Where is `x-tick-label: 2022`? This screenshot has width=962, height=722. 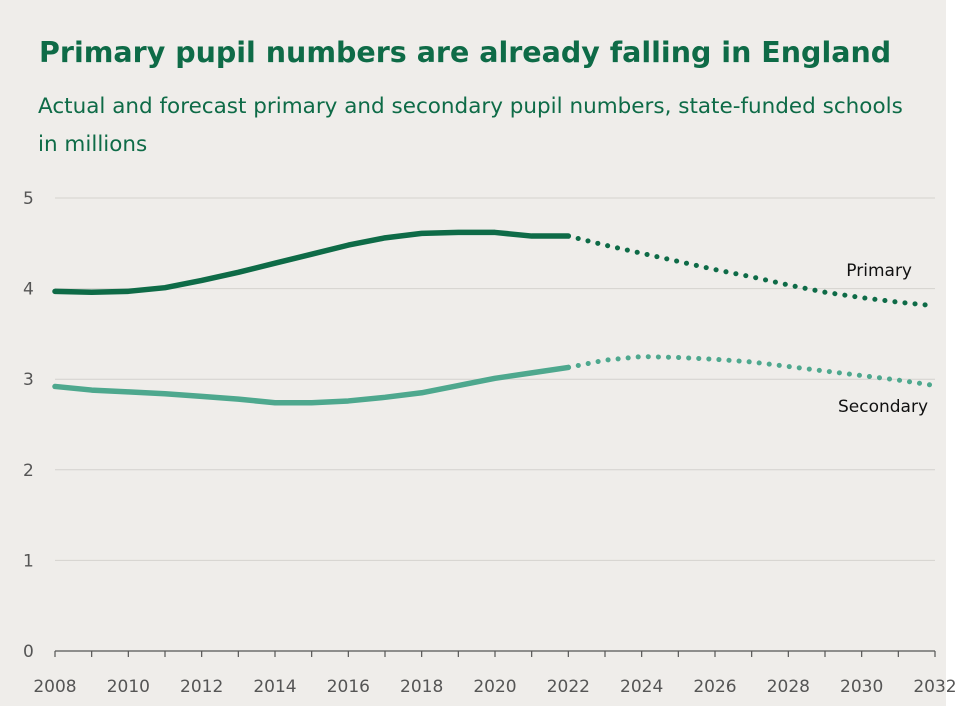
x-tick-label: 2022 is located at coordinates (568, 687).